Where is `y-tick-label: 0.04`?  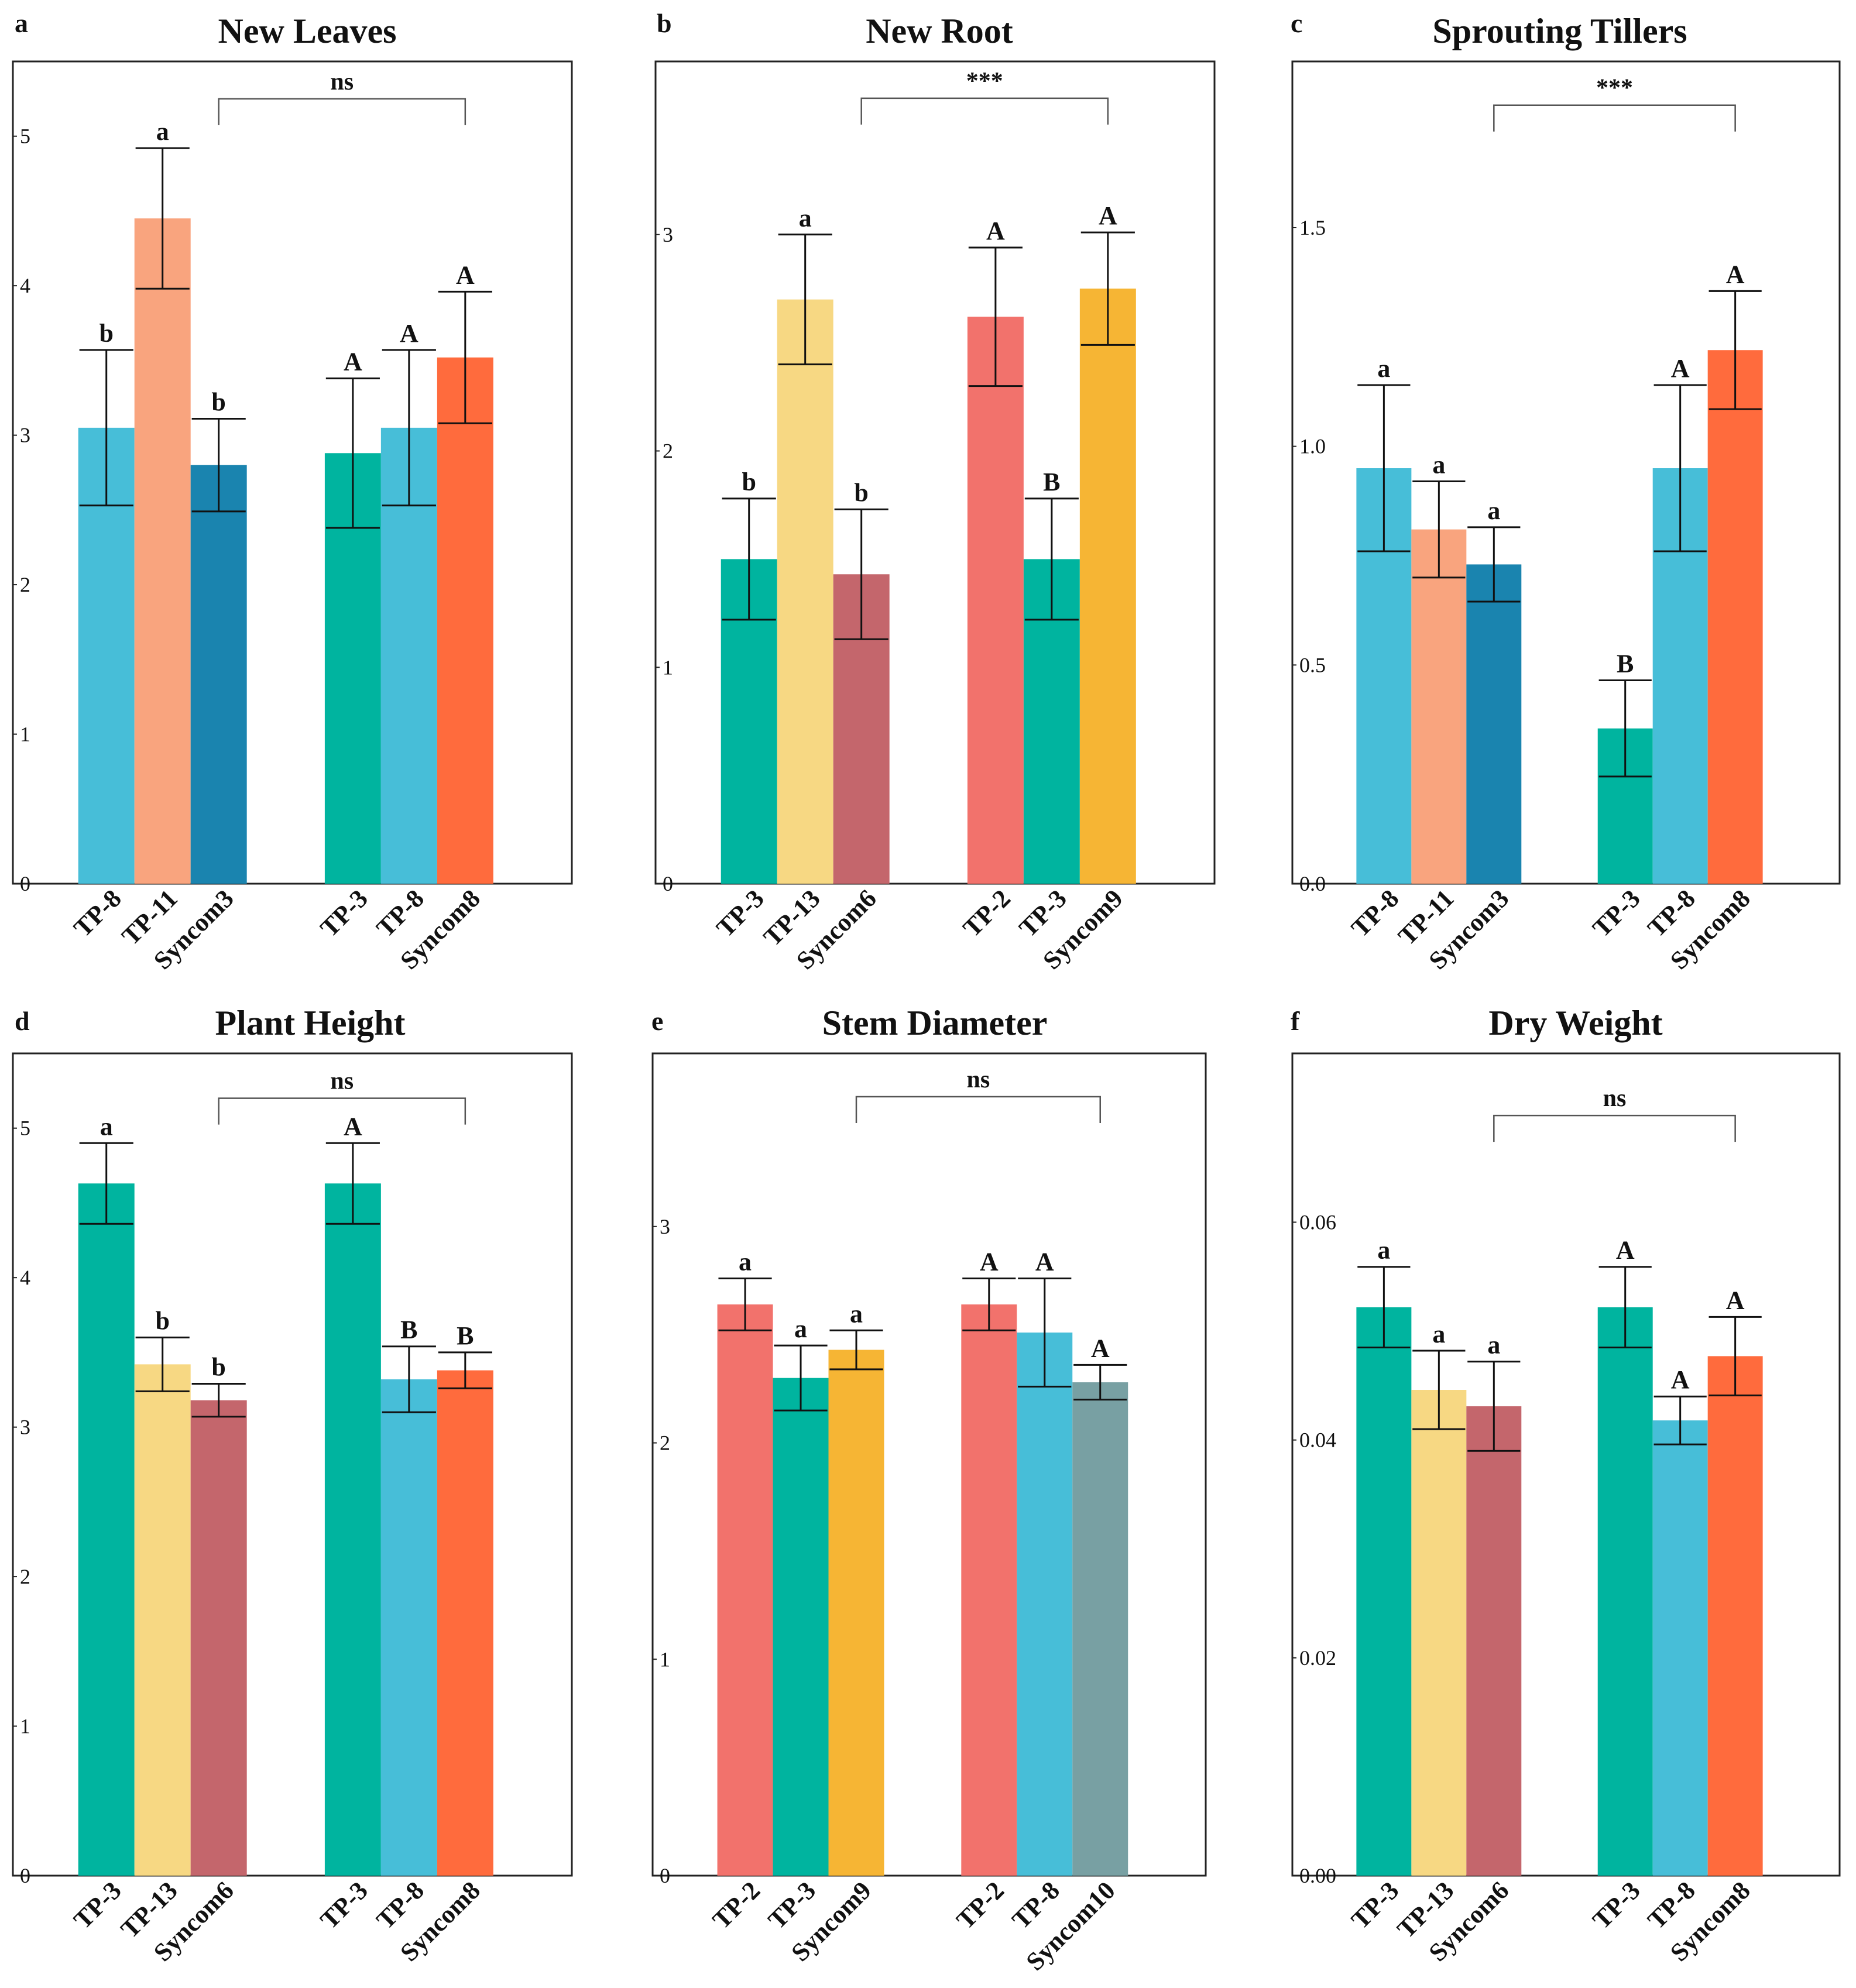
y-tick-label: 0.04 is located at coordinates (1317, 1440).